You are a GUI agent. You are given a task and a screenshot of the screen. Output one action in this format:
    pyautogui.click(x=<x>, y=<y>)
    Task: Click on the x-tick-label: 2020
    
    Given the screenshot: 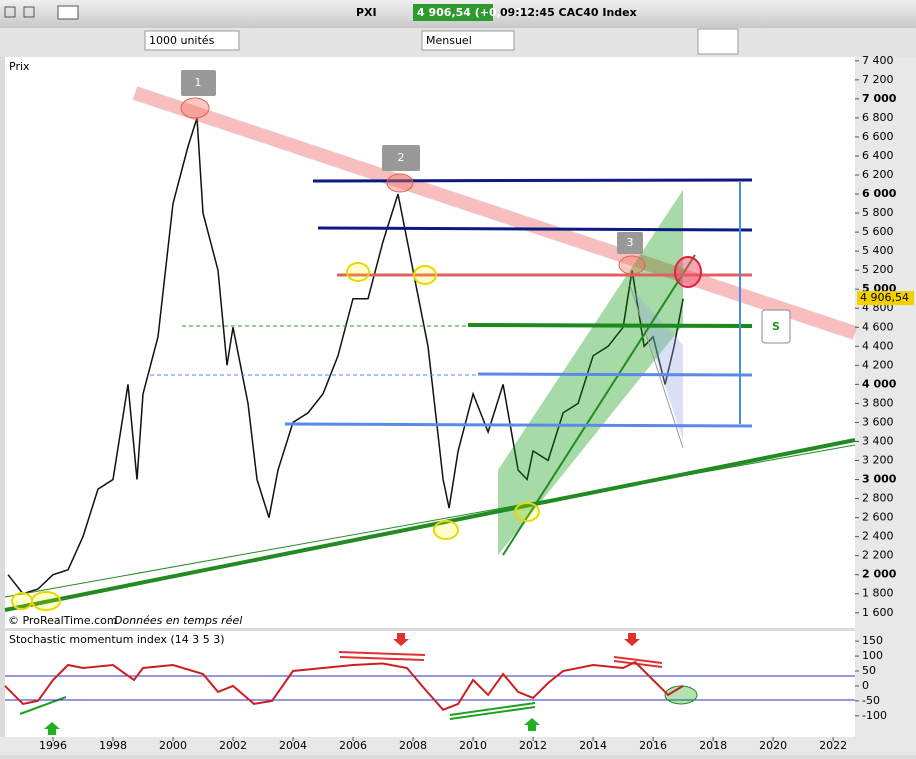 What is the action you would take?
    pyautogui.click(x=773, y=745)
    